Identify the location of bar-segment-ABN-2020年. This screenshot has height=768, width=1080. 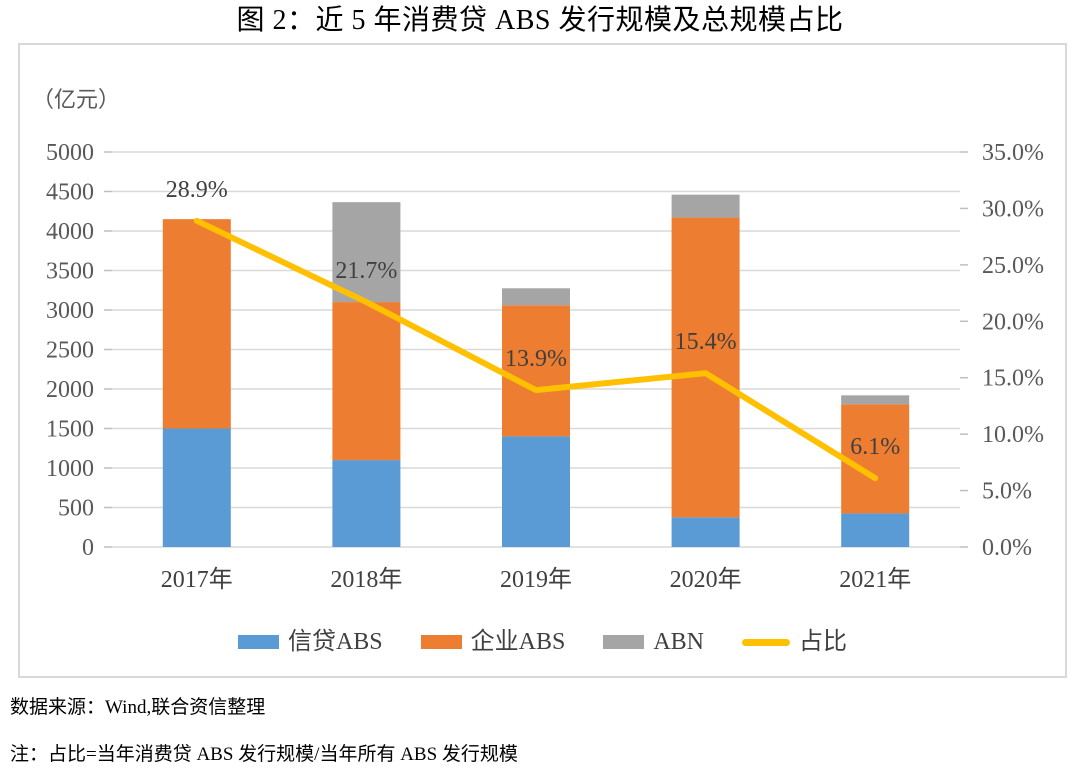
(705, 206).